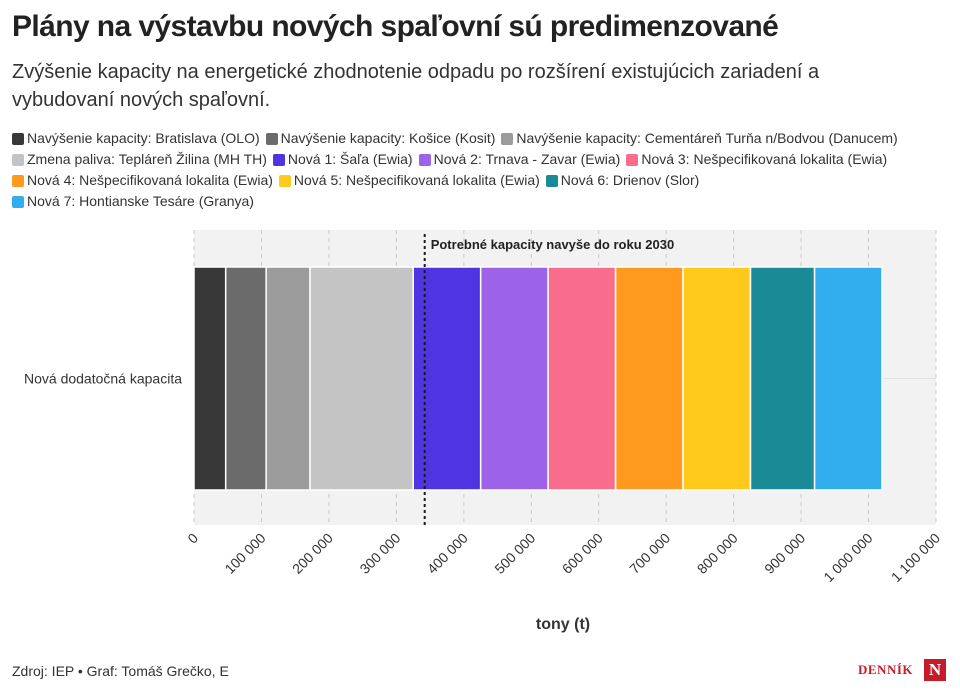 The width and height of the screenshot is (960, 699). I want to click on x-tick-label: 100 000, so click(244, 553).